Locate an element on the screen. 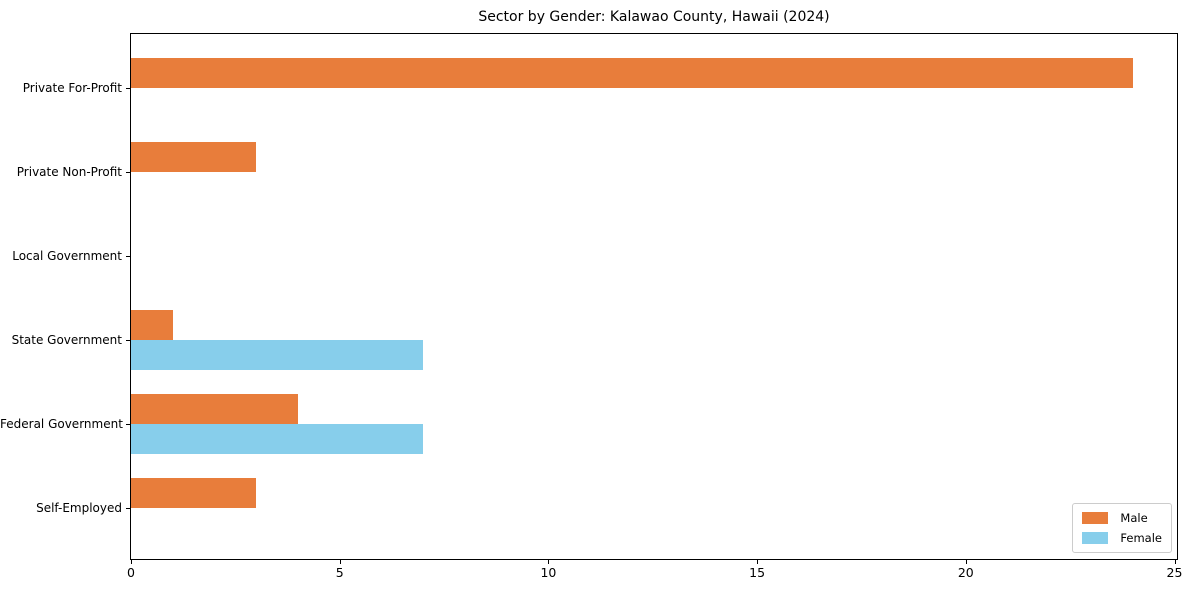 The height and width of the screenshot is (600, 1200). legend-label-female: Female is located at coordinates (1141, 538).